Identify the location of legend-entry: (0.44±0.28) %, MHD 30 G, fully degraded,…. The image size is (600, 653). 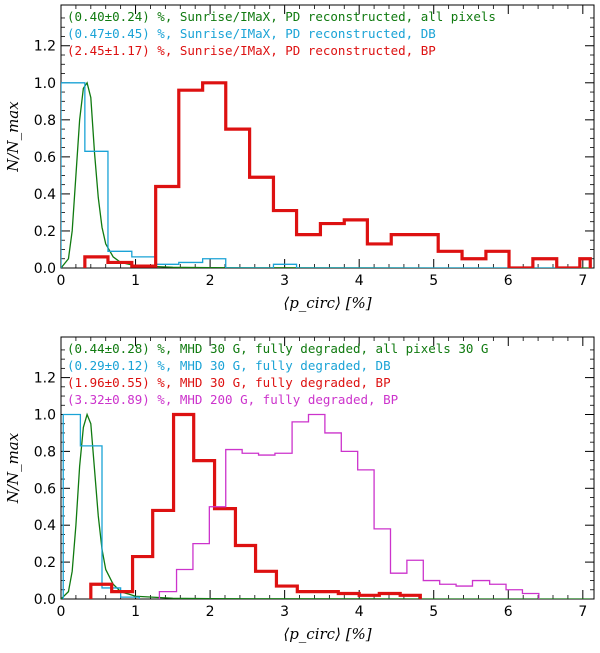
(277, 348).